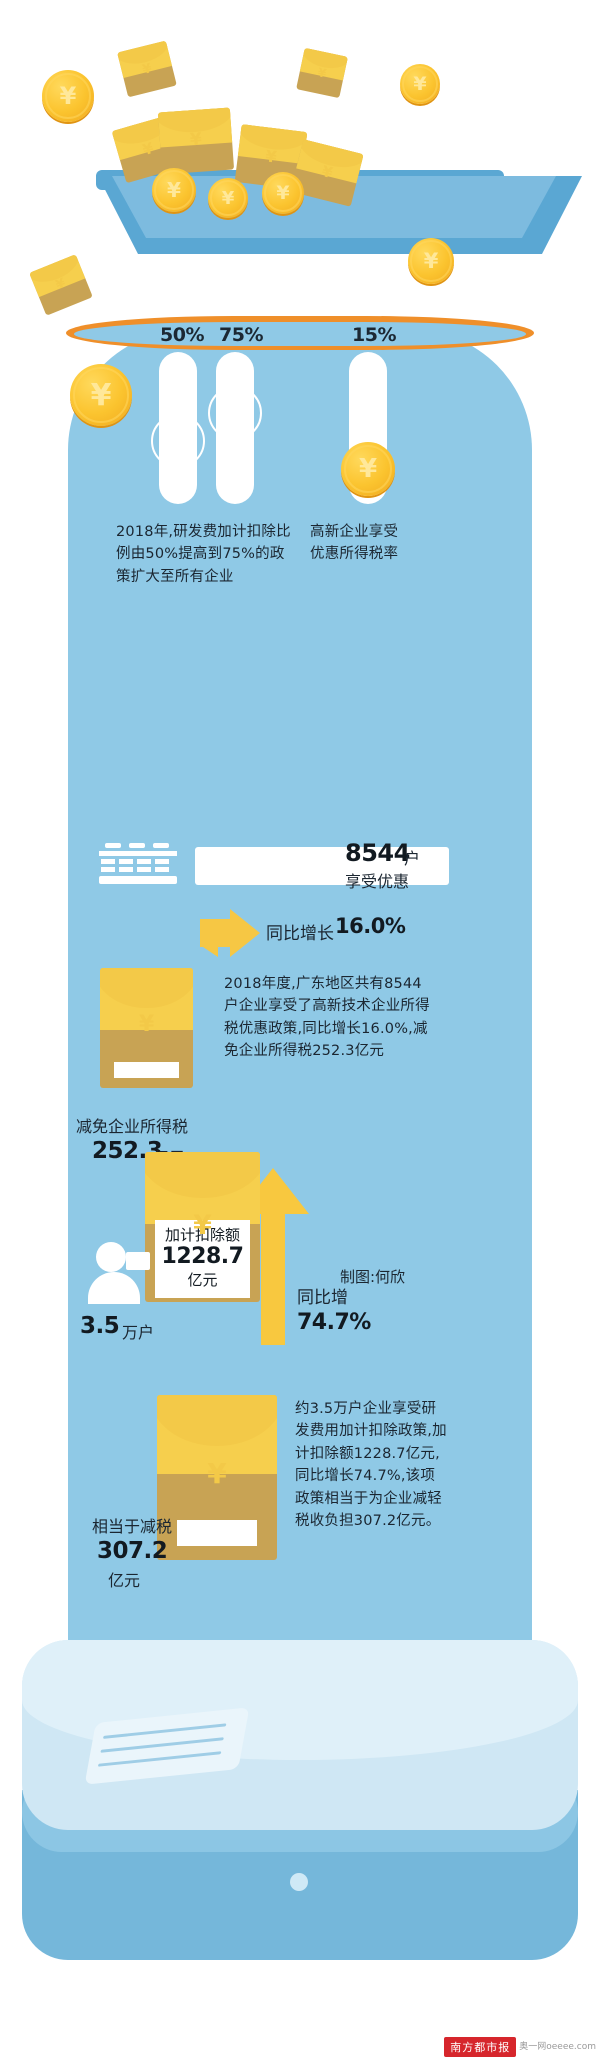 This screenshot has width=600, height=2061. I want to click on rd-paragraph-line-5: 政策相当于为企业减轻, so click(368, 1498).